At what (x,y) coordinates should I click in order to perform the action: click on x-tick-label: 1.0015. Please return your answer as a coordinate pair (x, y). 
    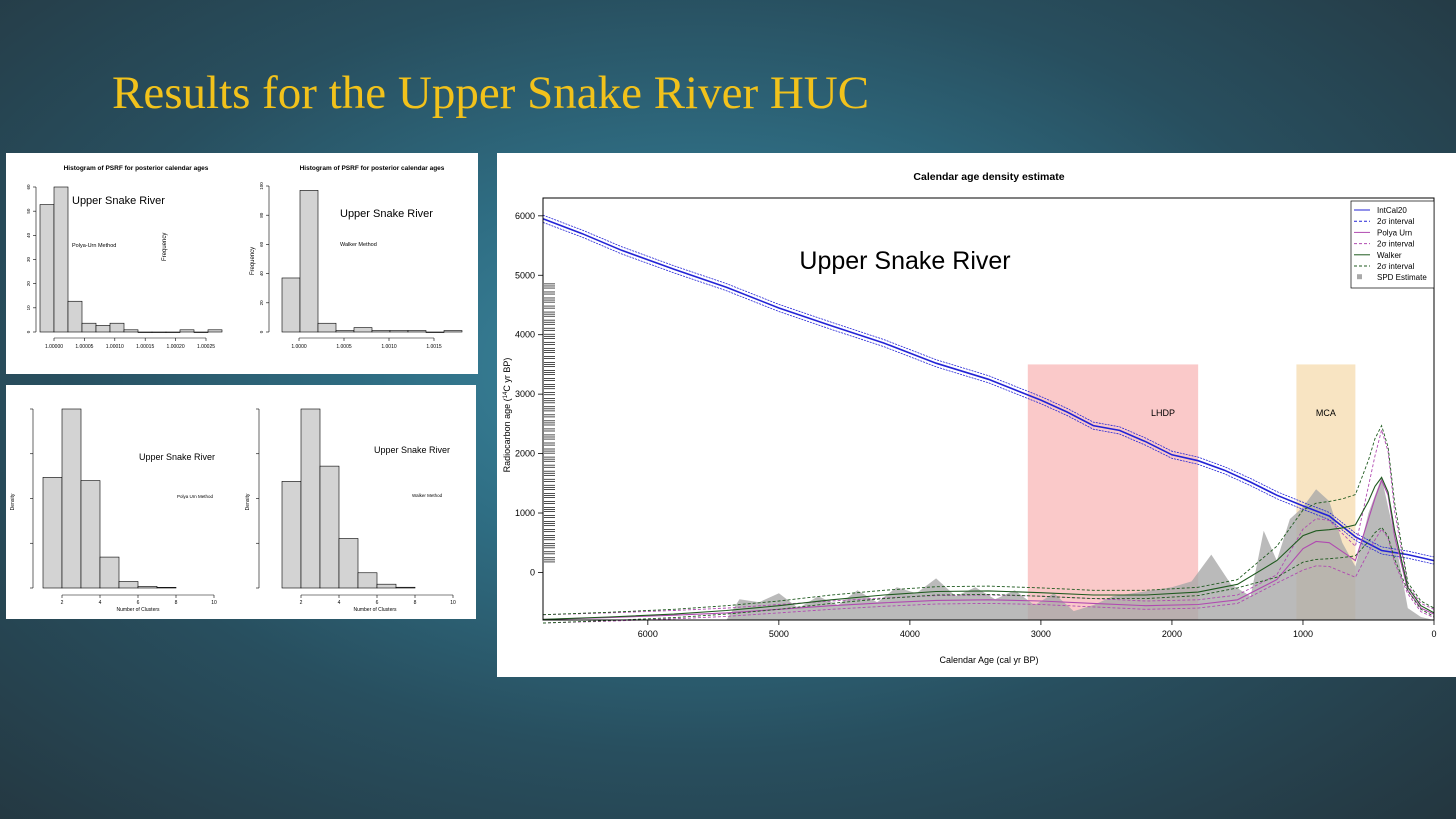
    Looking at the image, I should click on (434, 347).